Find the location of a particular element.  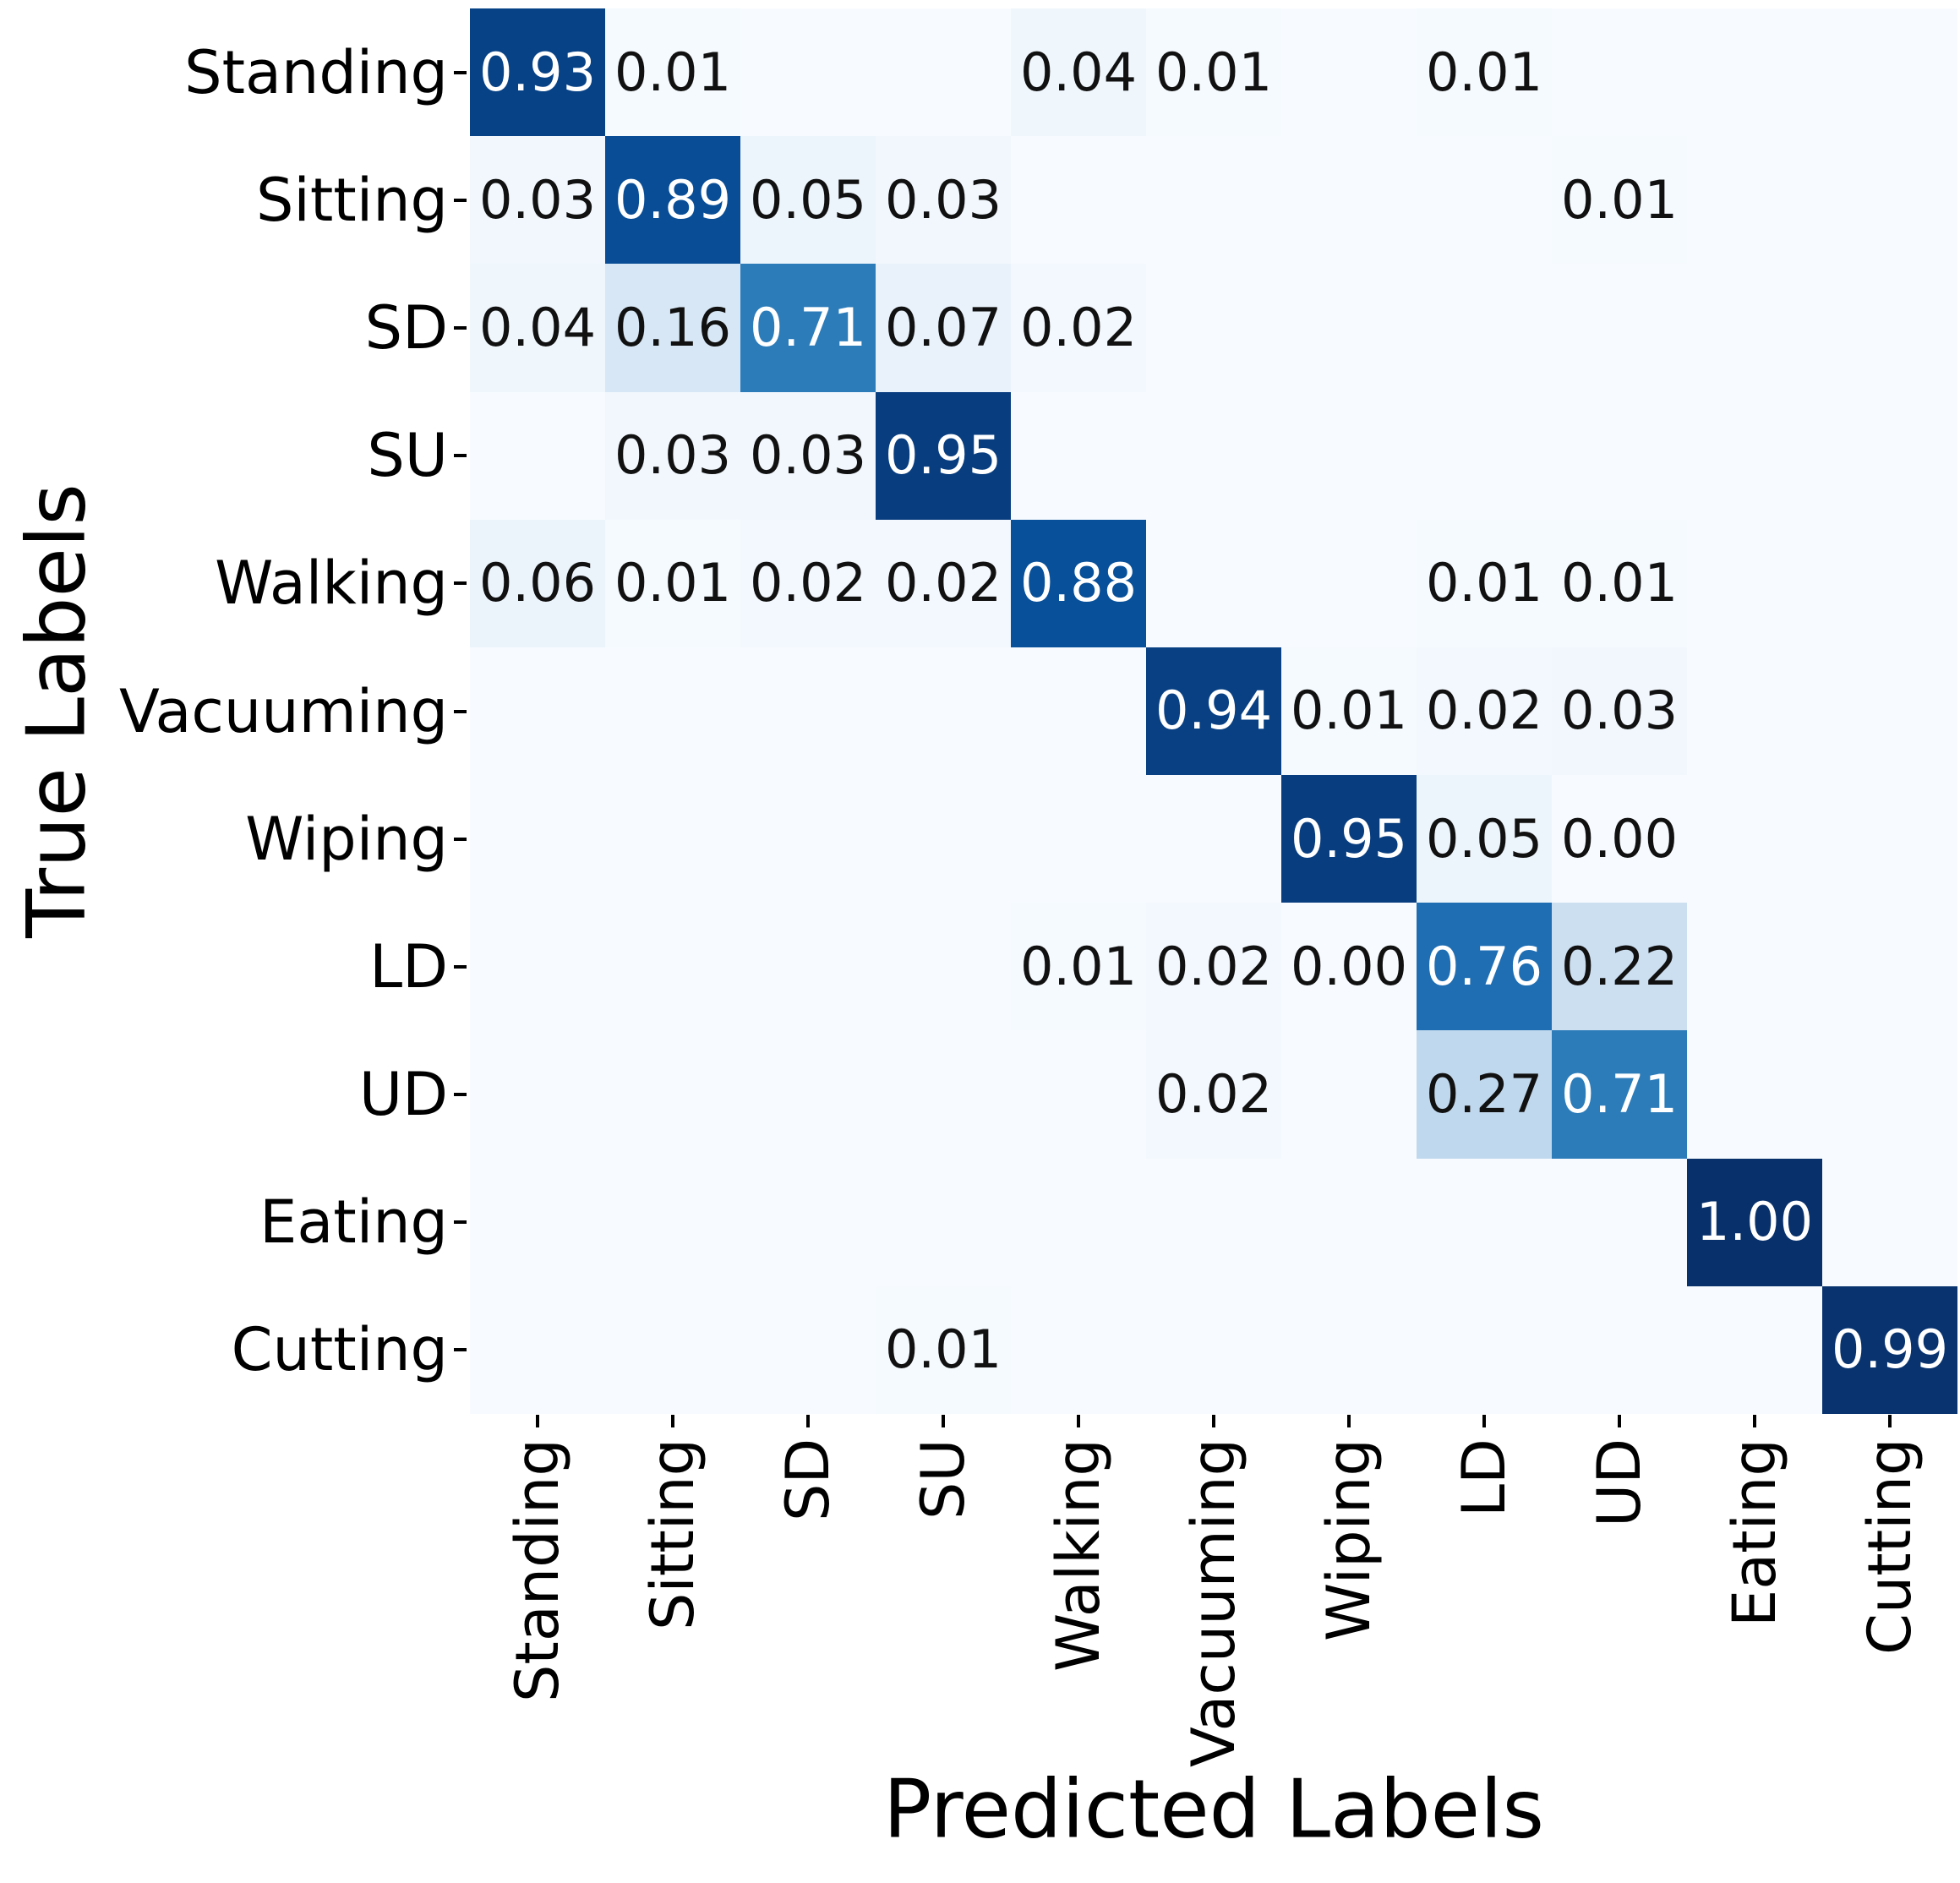

x-tick-label: Standing is located at coordinates (537, 1570).